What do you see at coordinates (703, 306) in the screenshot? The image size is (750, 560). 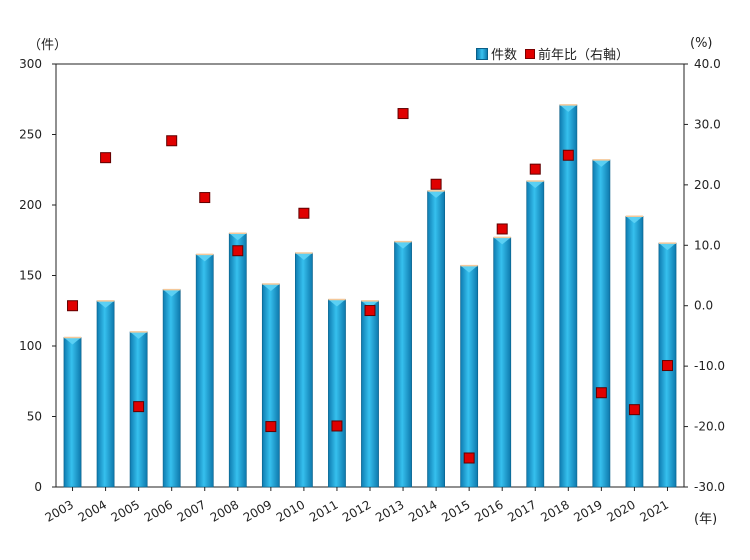 I see `right-tick-label: 0.0` at bounding box center [703, 306].